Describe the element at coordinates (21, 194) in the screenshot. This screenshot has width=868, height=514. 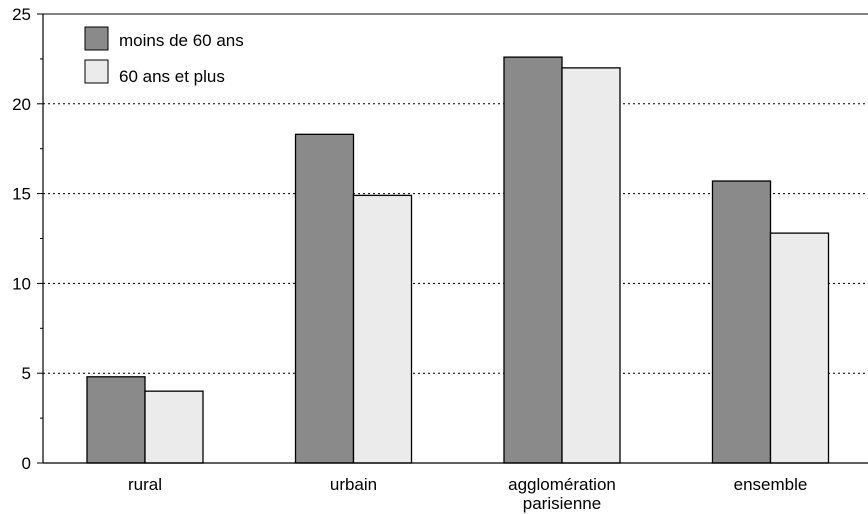
I see `y-tick-label: 15` at that location.